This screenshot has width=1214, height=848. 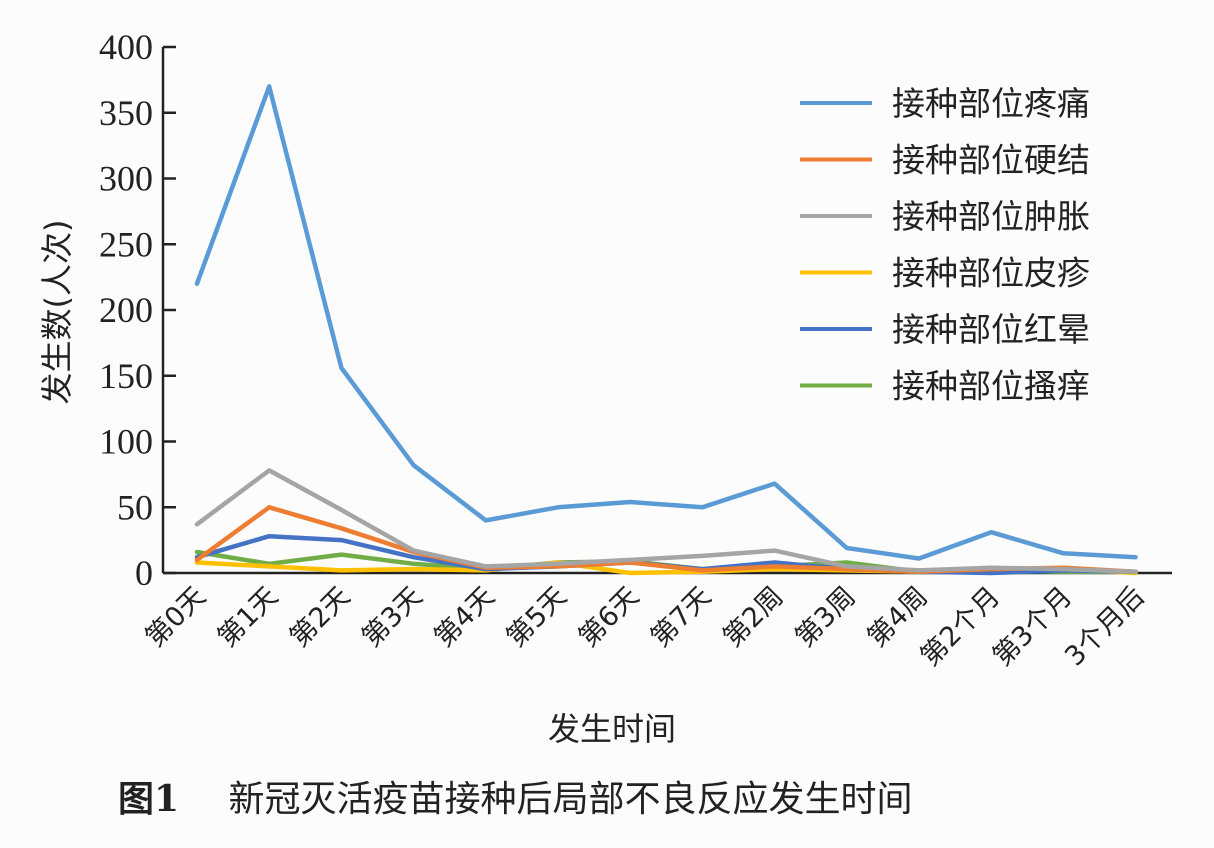 What do you see at coordinates (126, 113) in the screenshot?
I see `y-tick-label: 350` at bounding box center [126, 113].